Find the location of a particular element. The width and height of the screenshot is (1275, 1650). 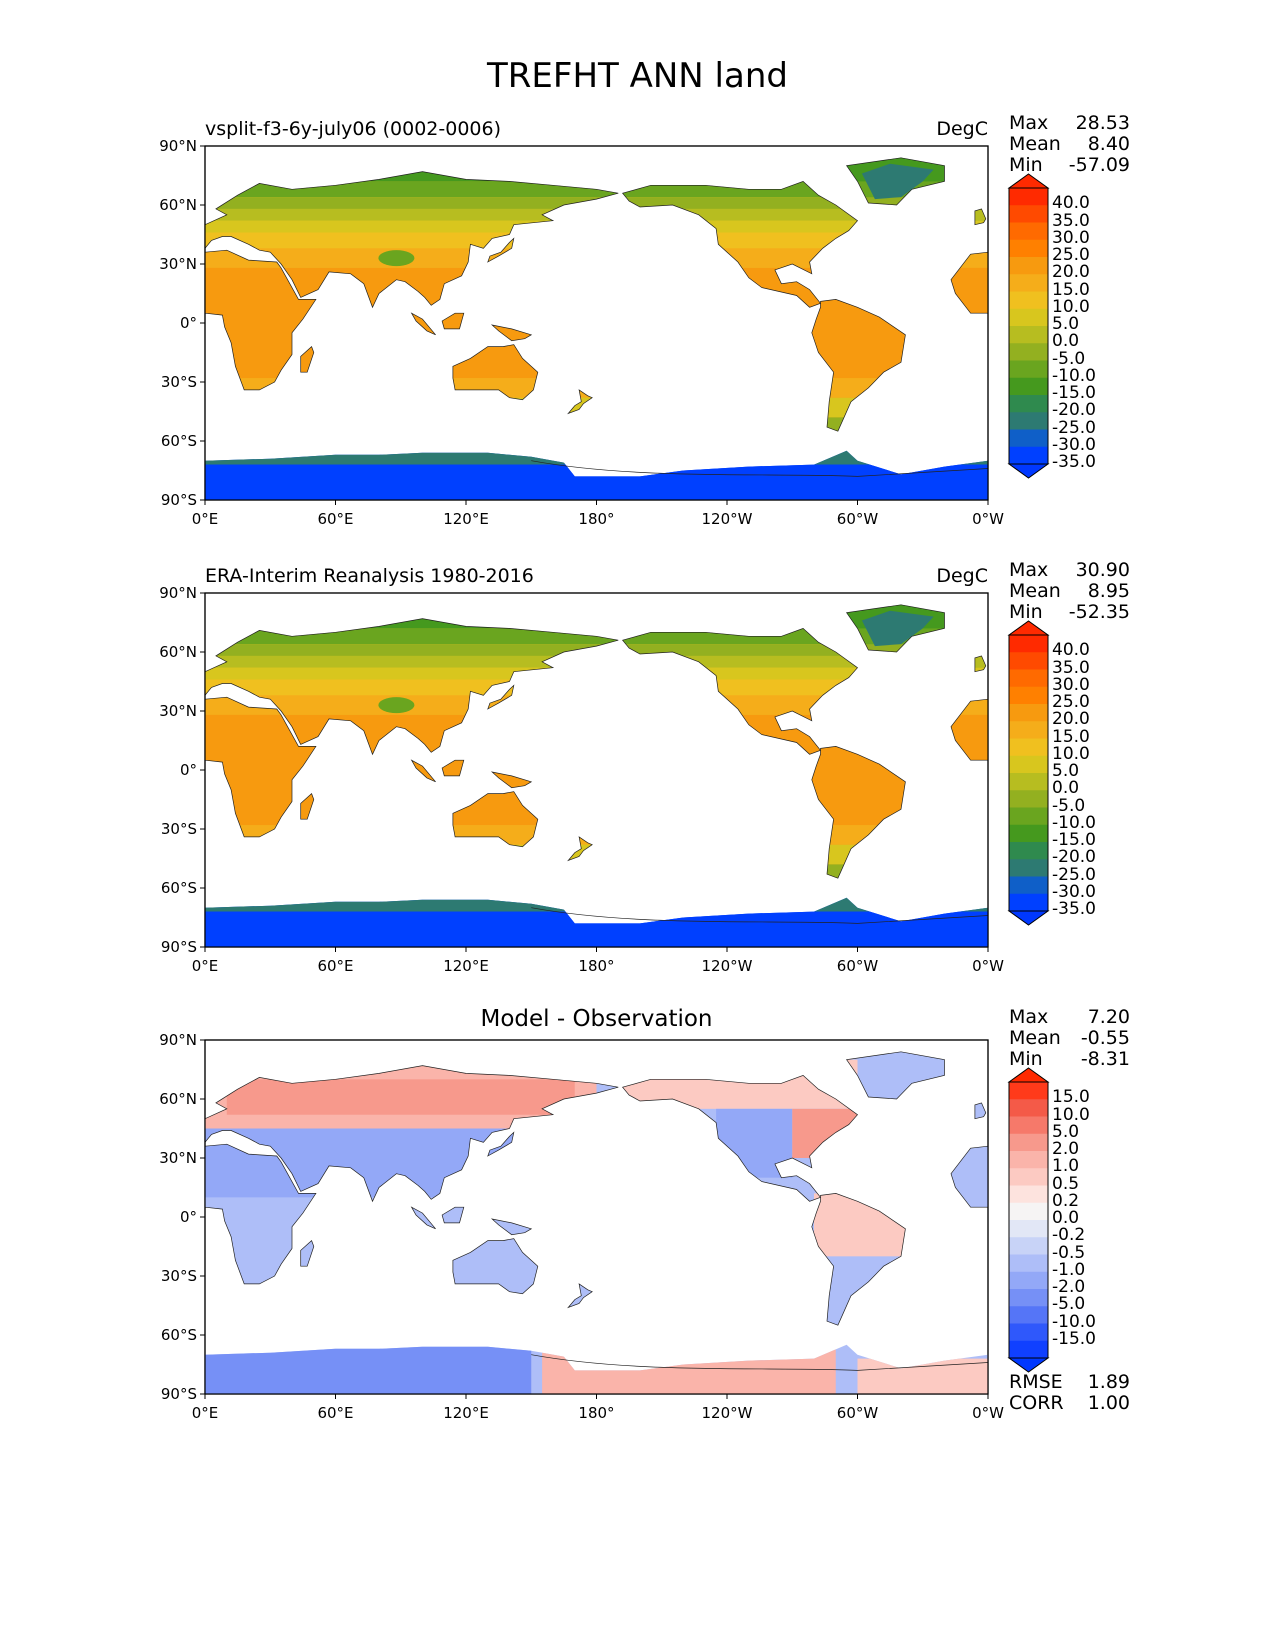

lon-tick-label: 60°W is located at coordinates (857, 966).